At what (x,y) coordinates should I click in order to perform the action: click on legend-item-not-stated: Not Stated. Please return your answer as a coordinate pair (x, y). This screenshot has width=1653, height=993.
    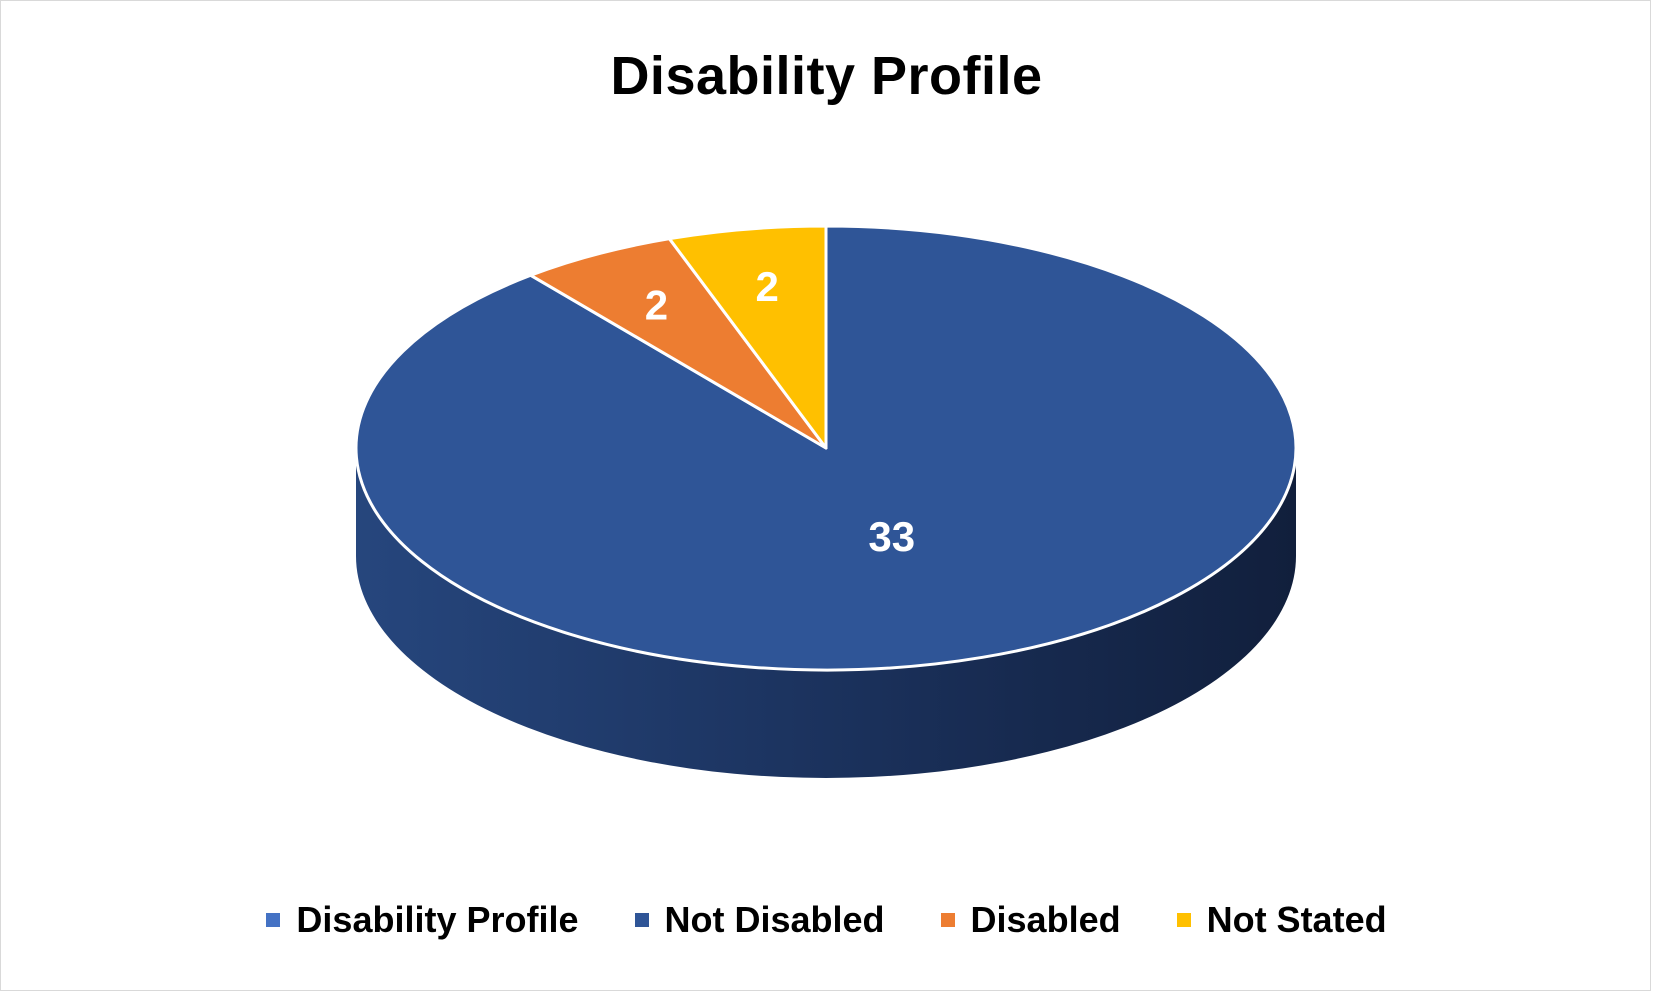
    Looking at the image, I should click on (1281, 920).